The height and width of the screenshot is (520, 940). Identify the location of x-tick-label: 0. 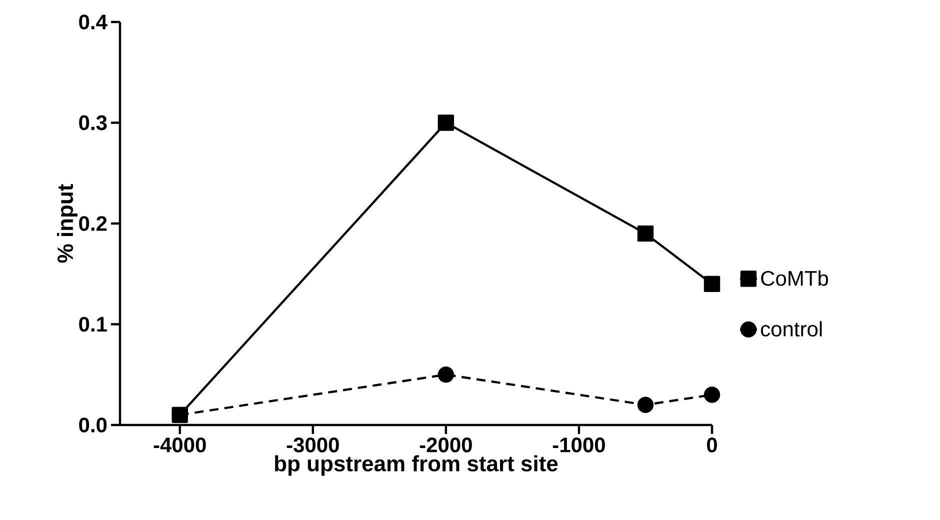
(711, 445).